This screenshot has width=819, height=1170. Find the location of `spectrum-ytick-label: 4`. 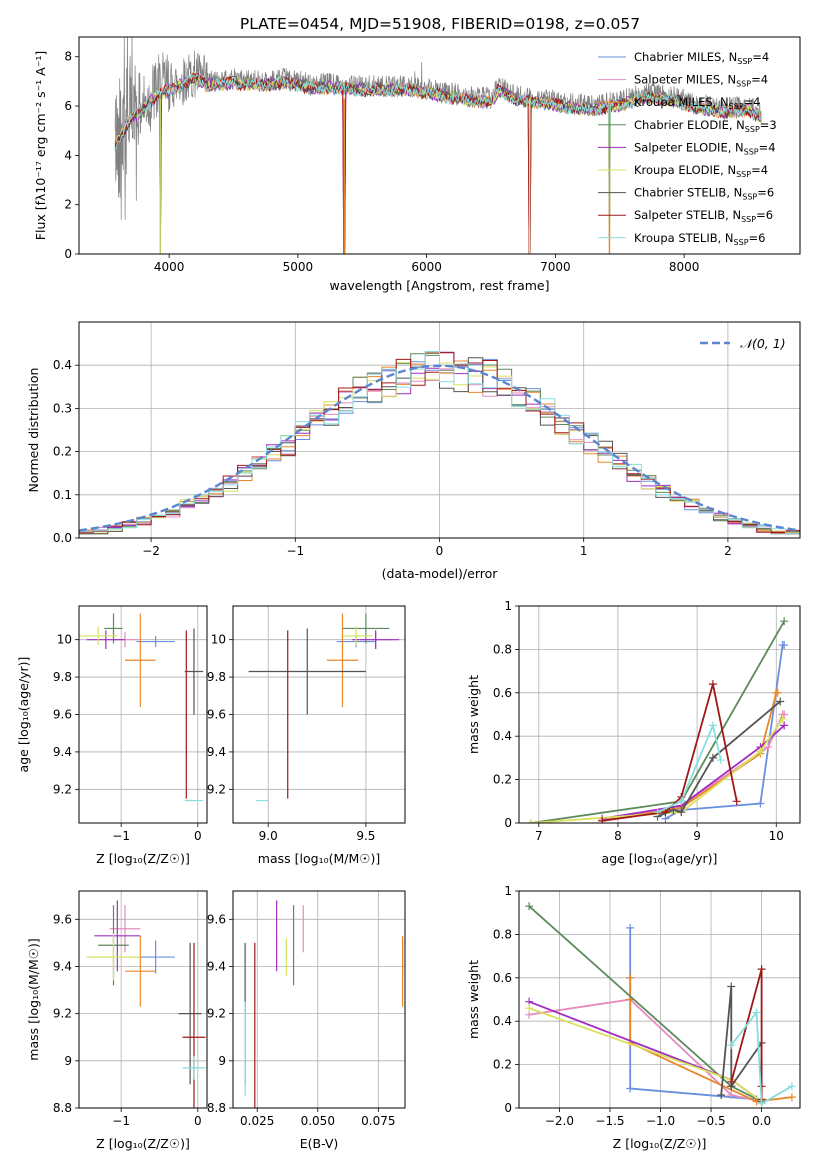

spectrum-ytick-label: 4 is located at coordinates (68, 155).